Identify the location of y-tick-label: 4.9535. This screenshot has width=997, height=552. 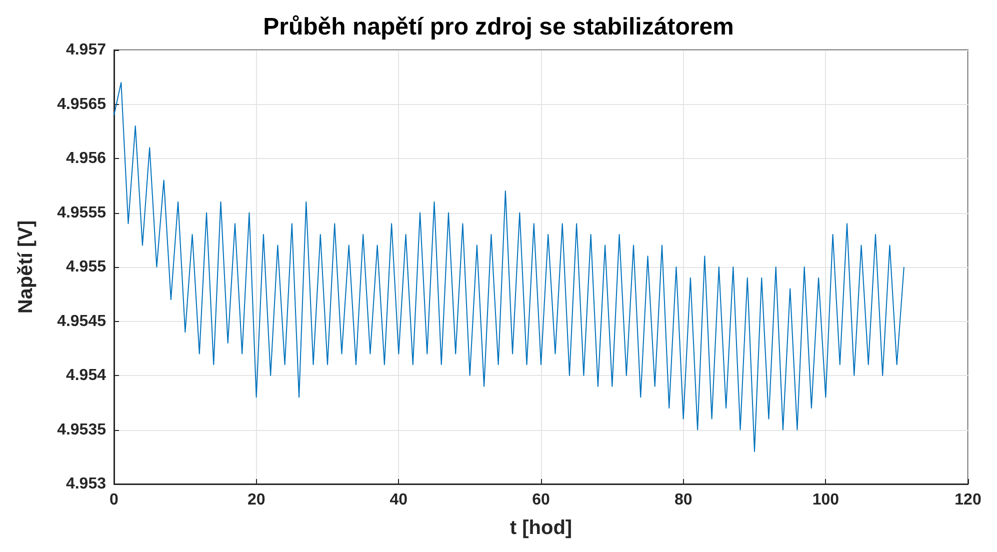
(81, 429).